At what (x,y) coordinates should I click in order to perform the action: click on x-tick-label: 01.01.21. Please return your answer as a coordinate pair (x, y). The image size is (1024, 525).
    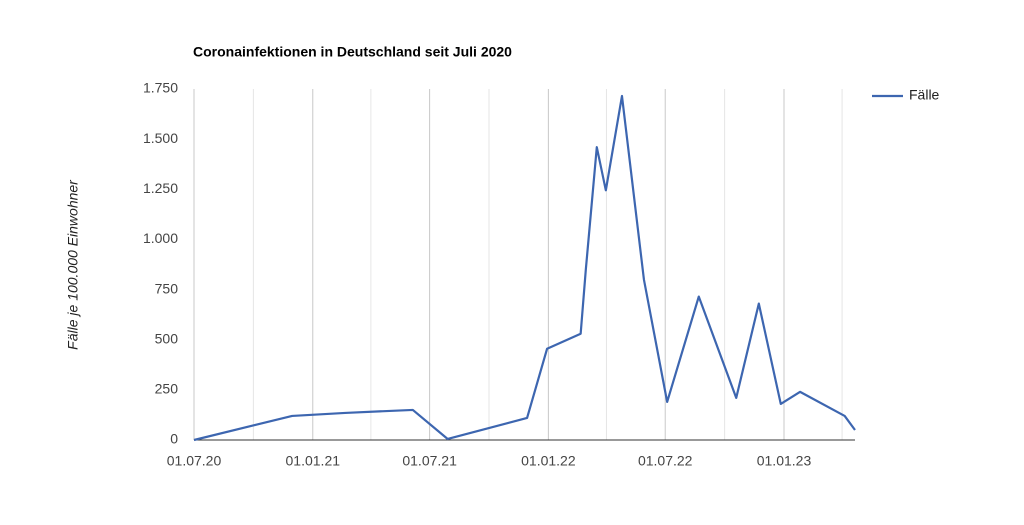
    Looking at the image, I should click on (313, 461).